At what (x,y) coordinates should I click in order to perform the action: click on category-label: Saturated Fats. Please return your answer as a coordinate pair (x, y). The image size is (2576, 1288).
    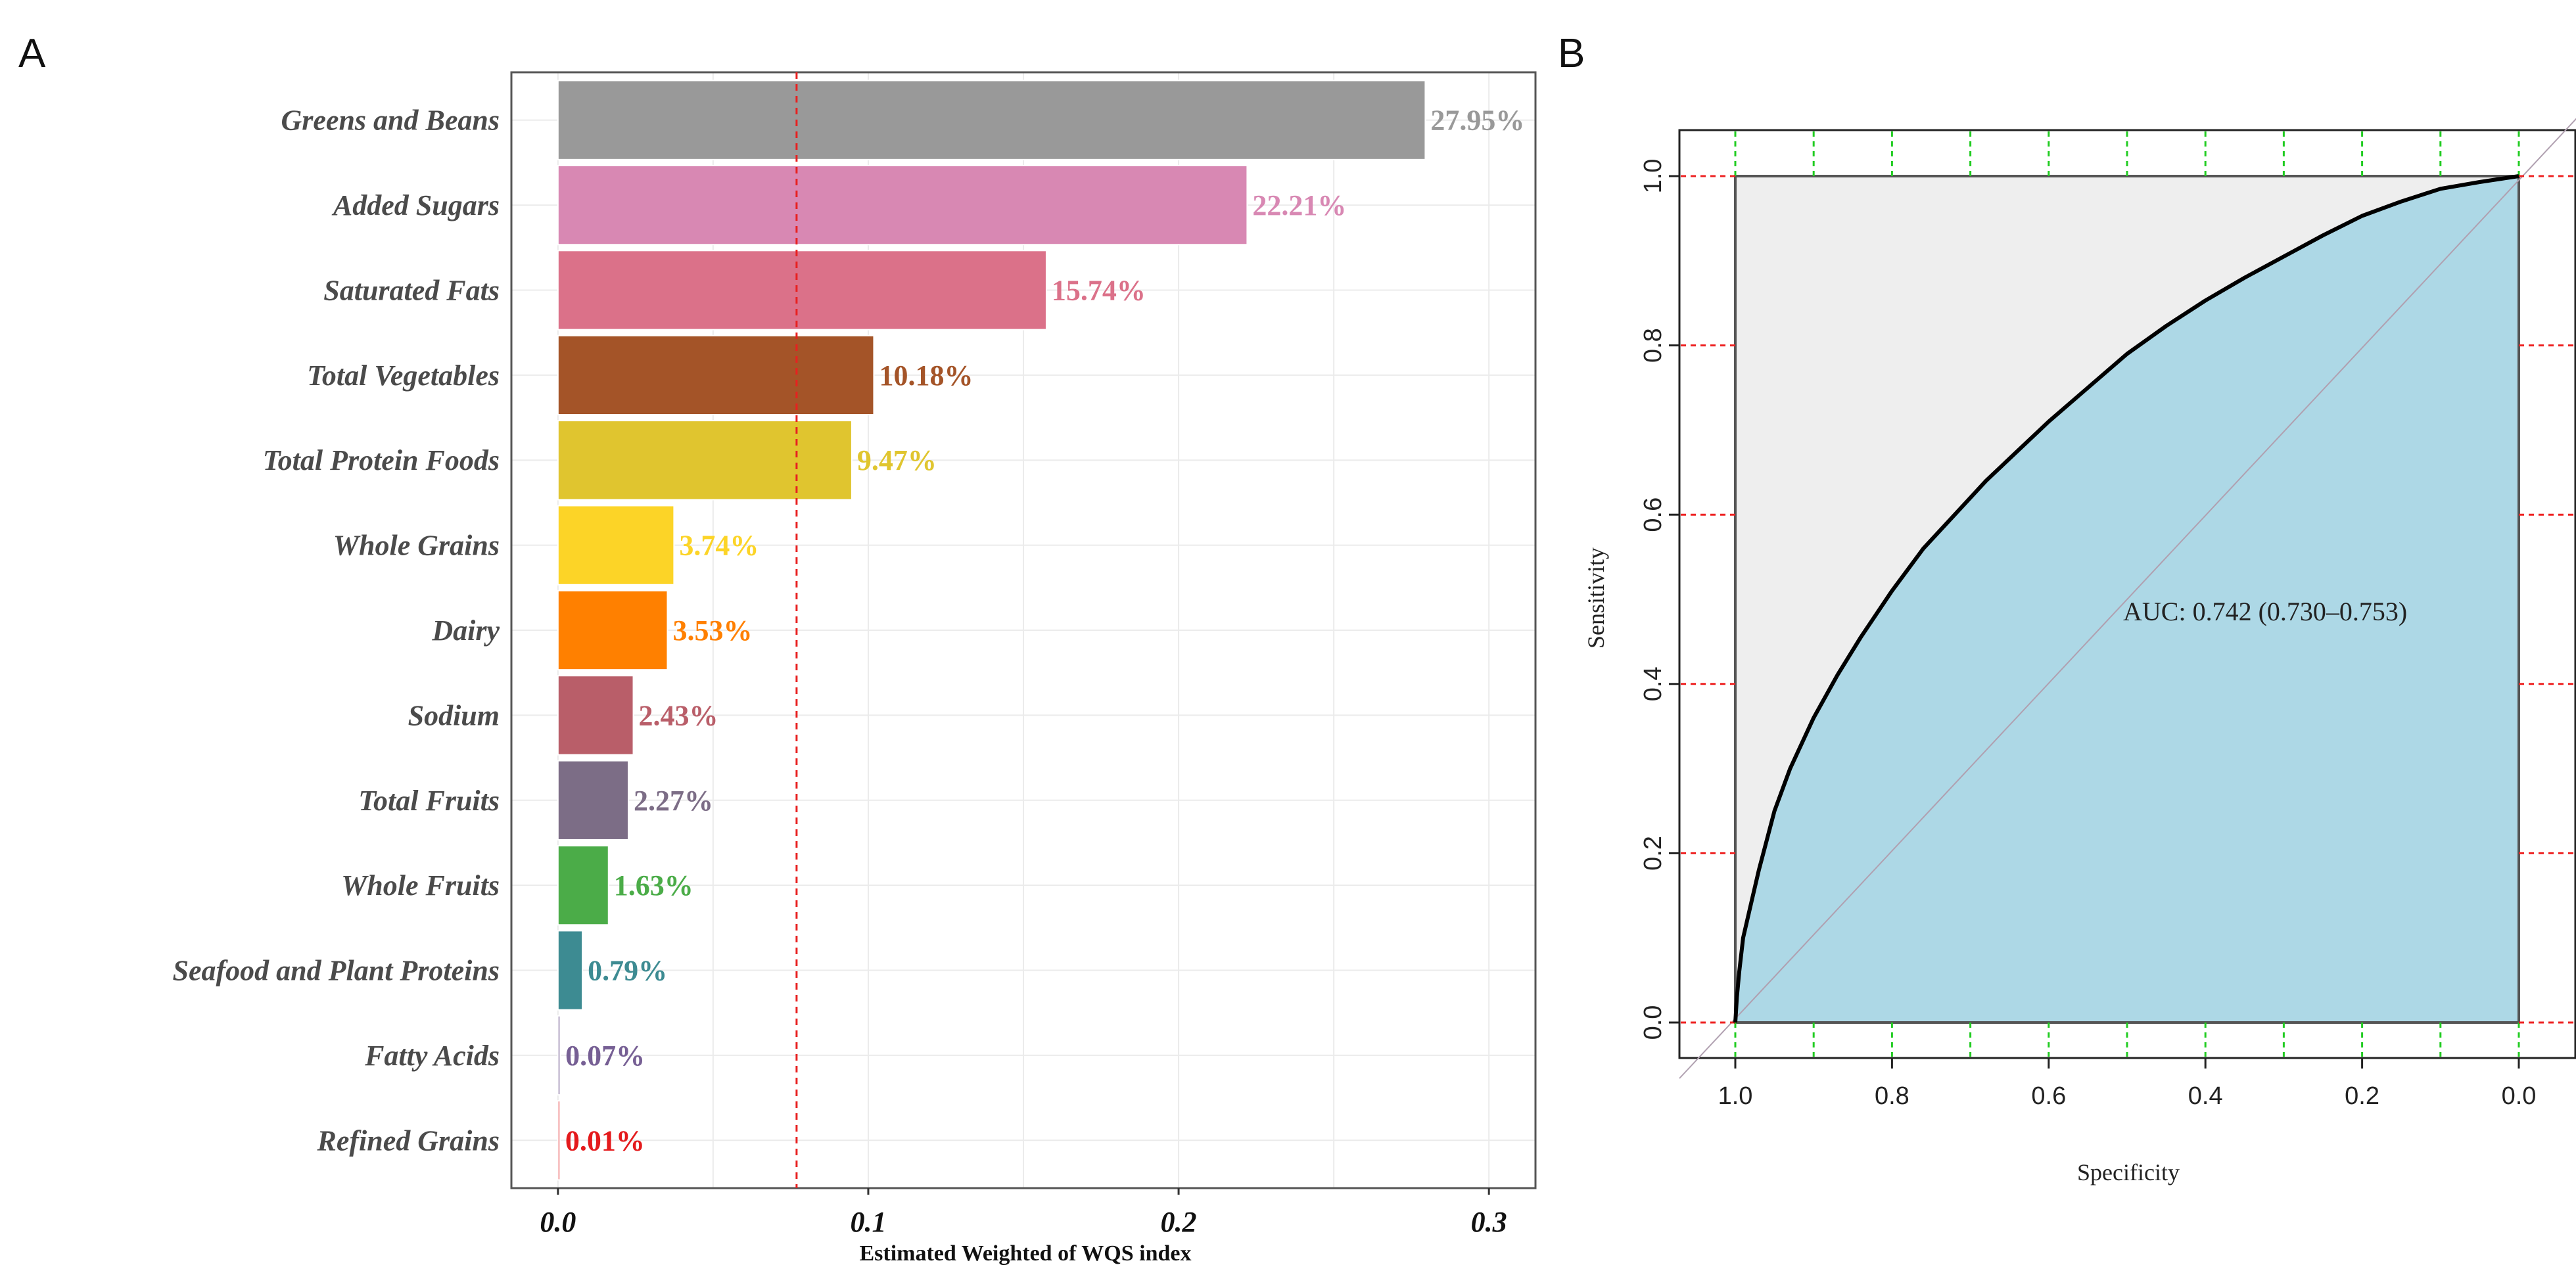
    Looking at the image, I should click on (411, 290).